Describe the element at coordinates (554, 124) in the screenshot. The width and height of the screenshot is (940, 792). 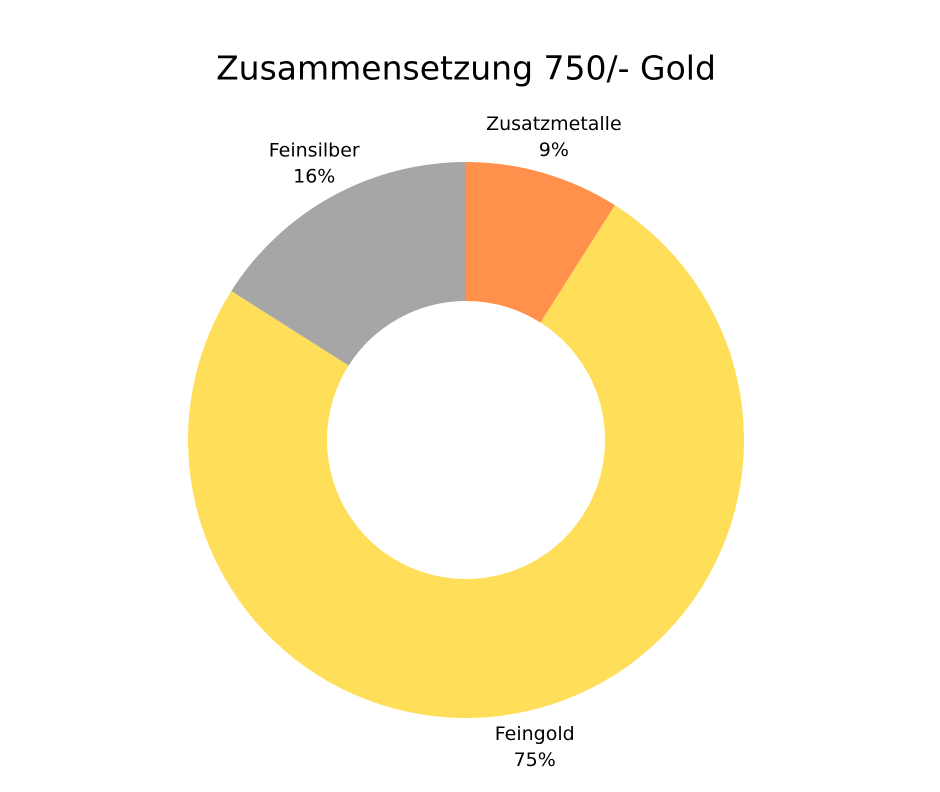
I see `slice-label: Zusatzmetalle` at that location.